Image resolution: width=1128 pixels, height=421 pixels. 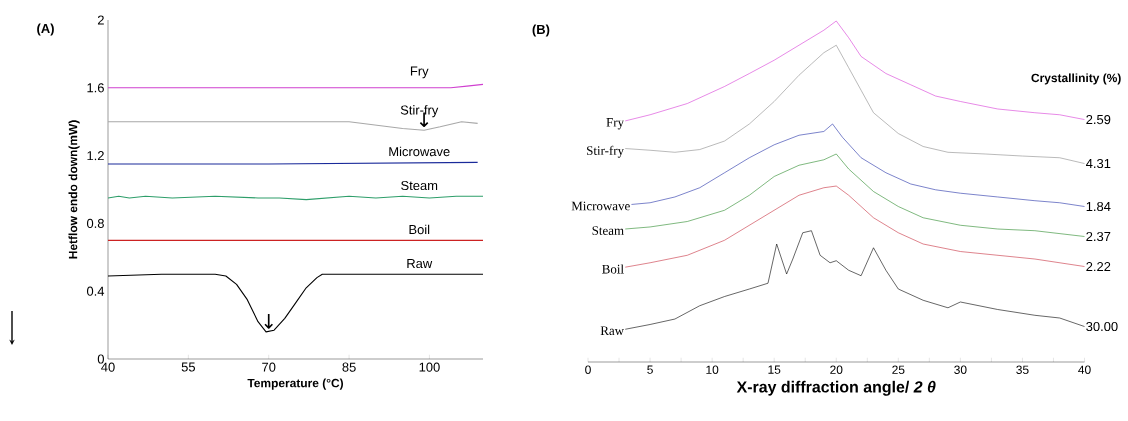 I want to click on annotation: 2.22, so click(x=1098, y=266).